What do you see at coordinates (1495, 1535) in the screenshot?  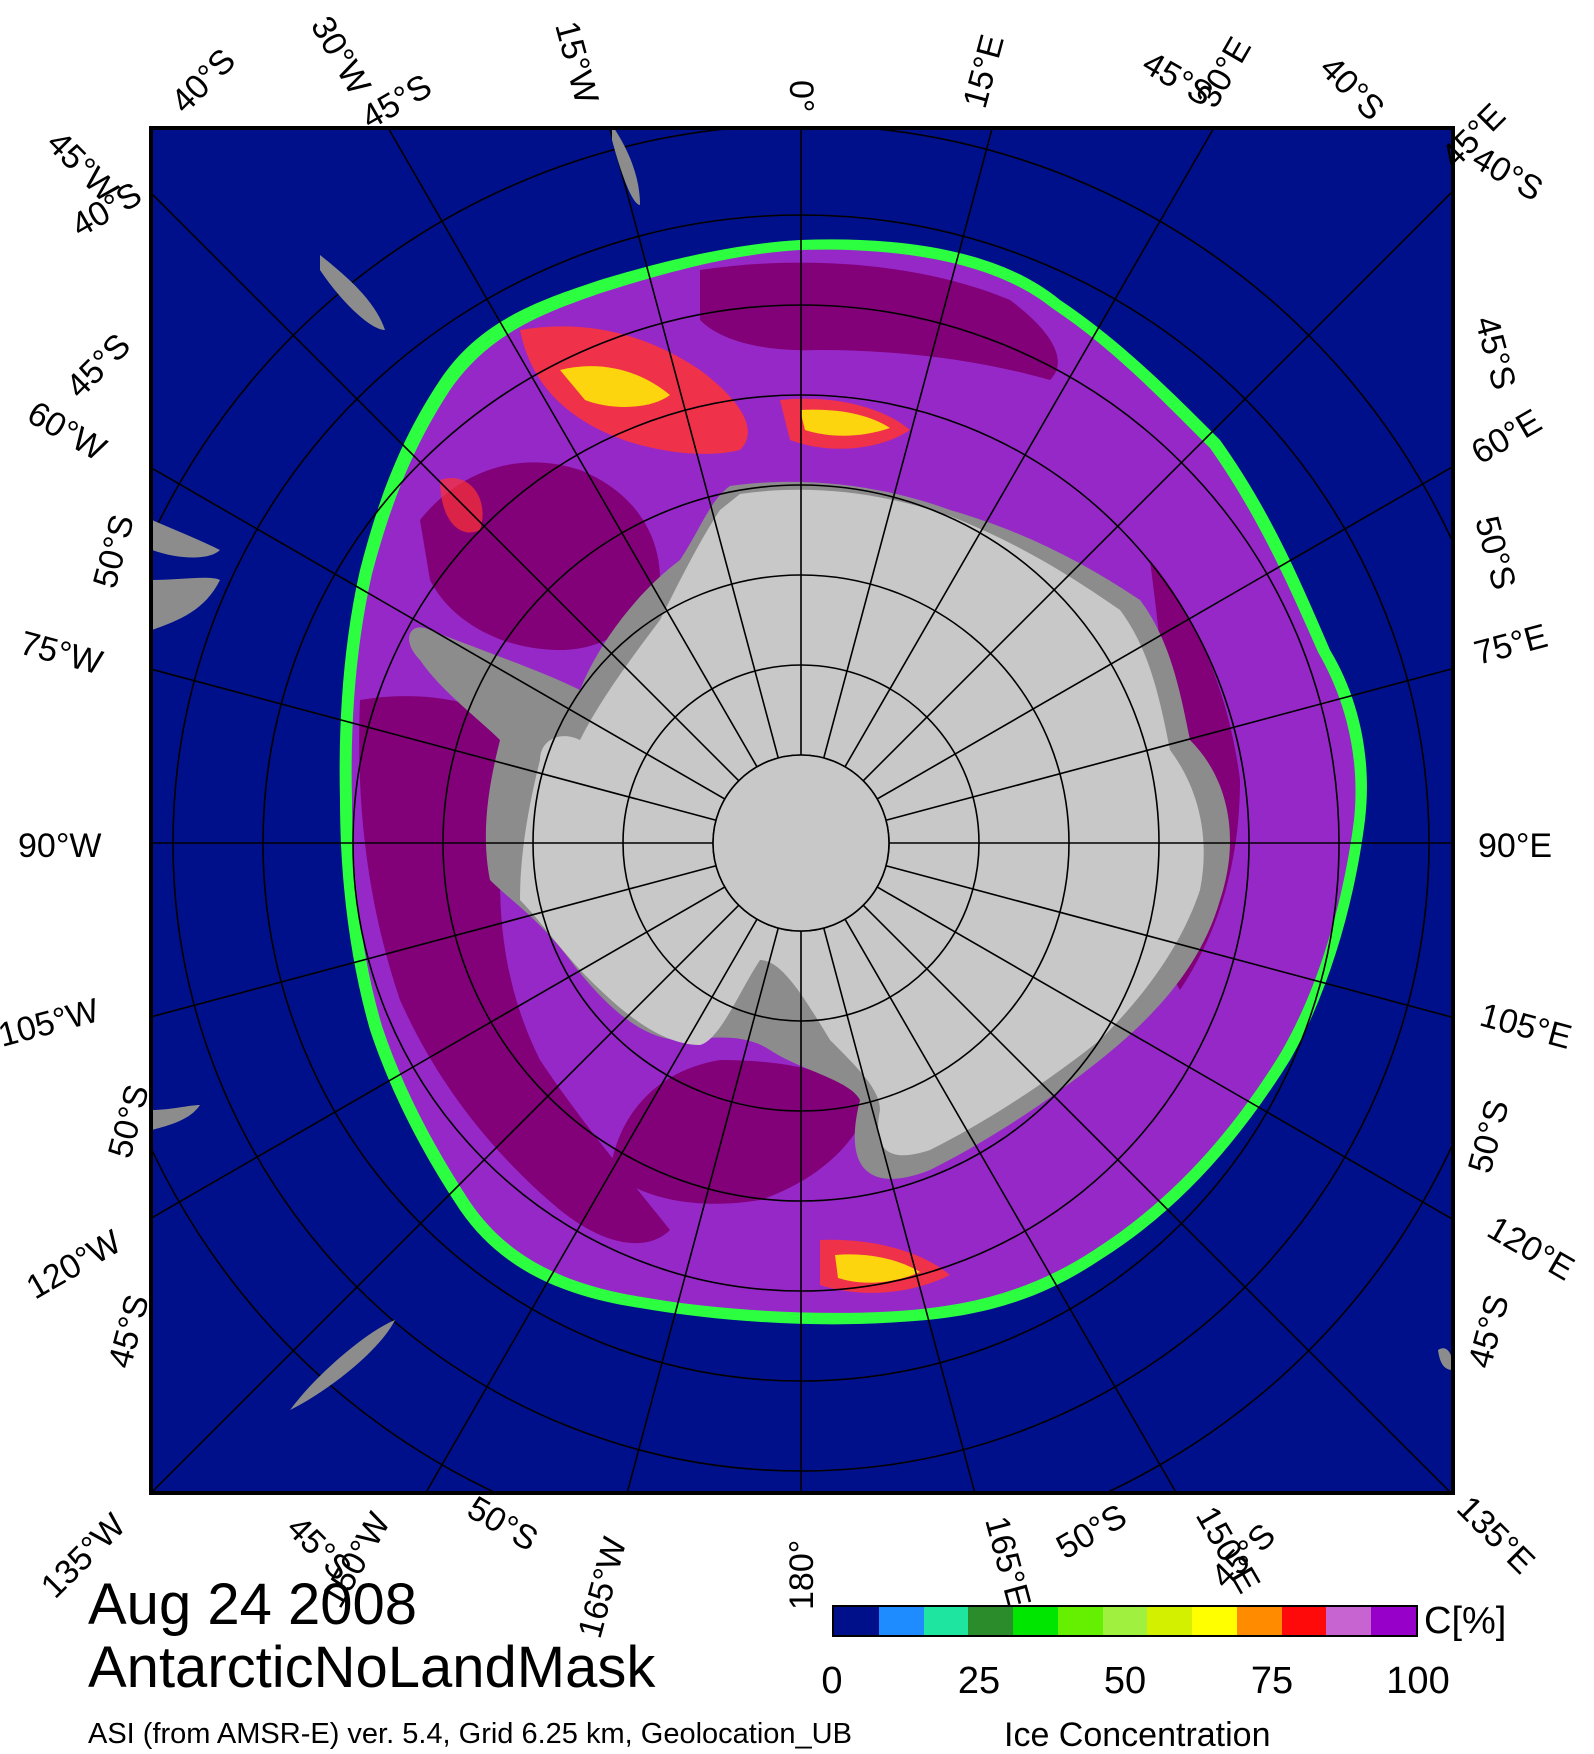 I see `lbl-bottom-10: 135°E` at bounding box center [1495, 1535].